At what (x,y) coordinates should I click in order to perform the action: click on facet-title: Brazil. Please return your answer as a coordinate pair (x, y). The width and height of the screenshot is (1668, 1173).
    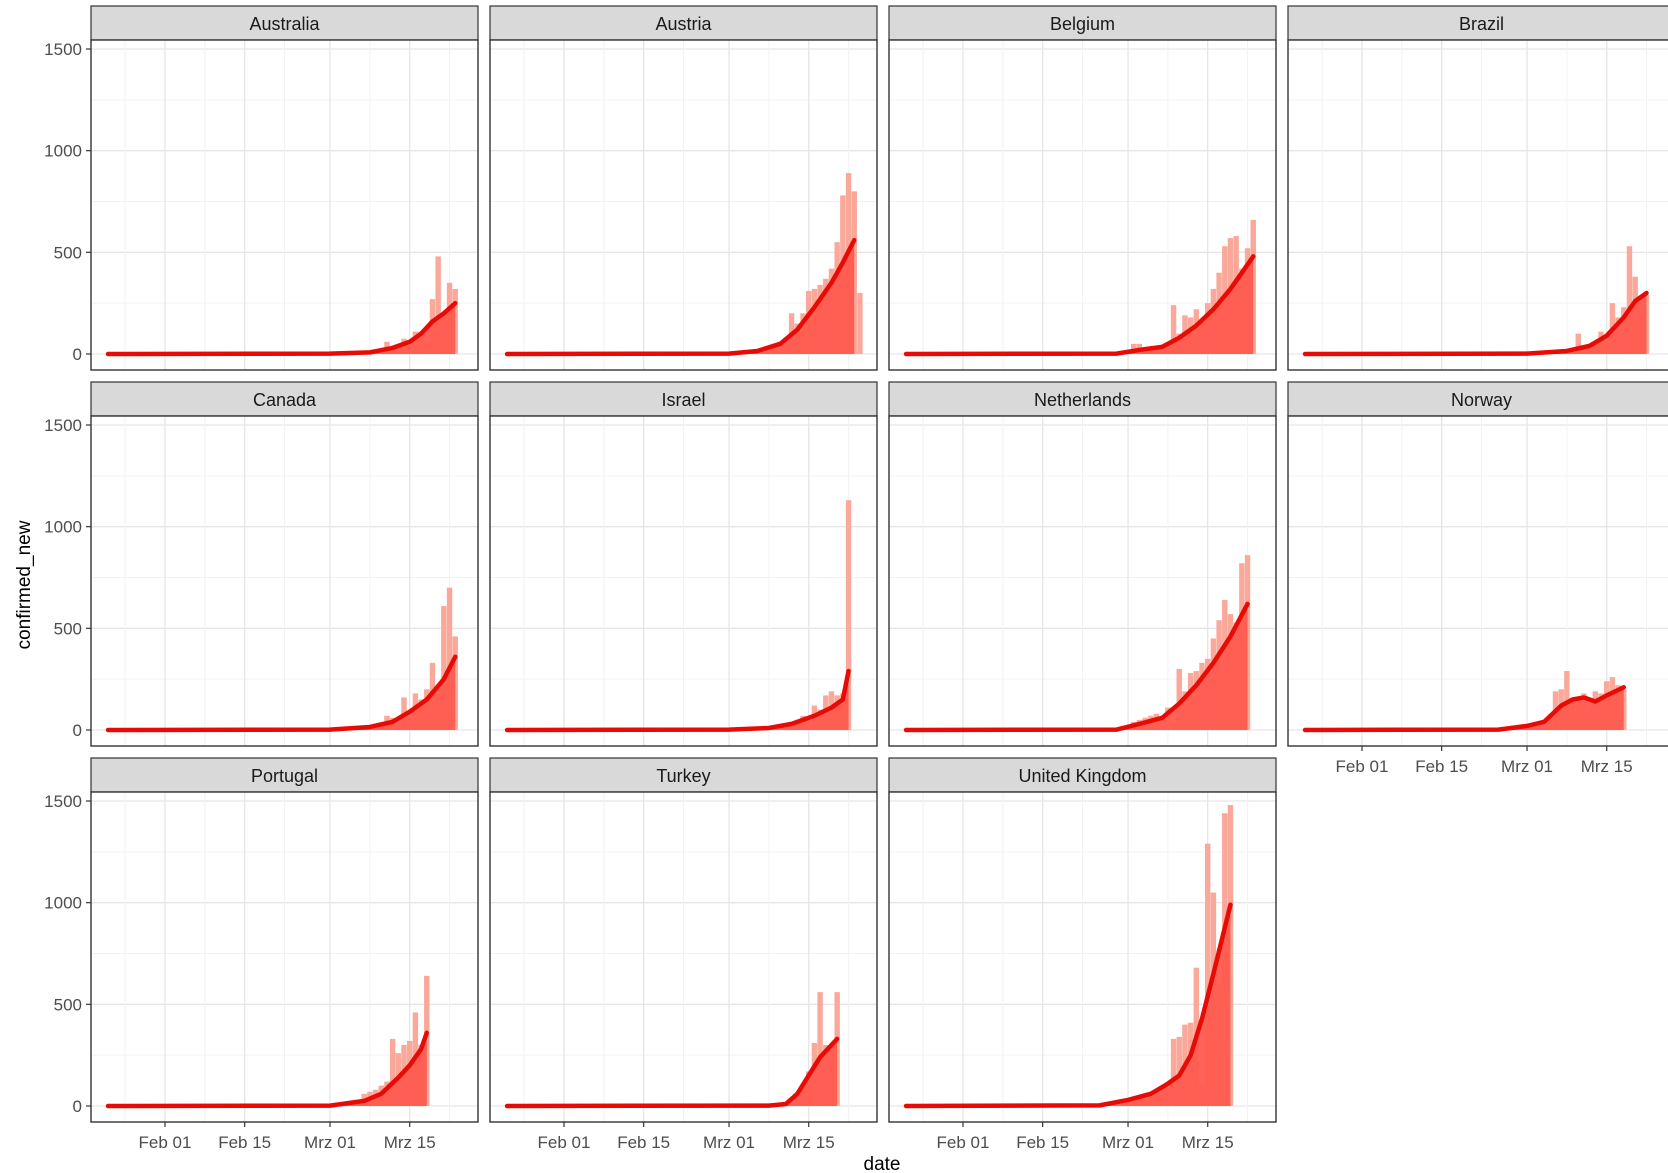
    Looking at the image, I should click on (1481, 24).